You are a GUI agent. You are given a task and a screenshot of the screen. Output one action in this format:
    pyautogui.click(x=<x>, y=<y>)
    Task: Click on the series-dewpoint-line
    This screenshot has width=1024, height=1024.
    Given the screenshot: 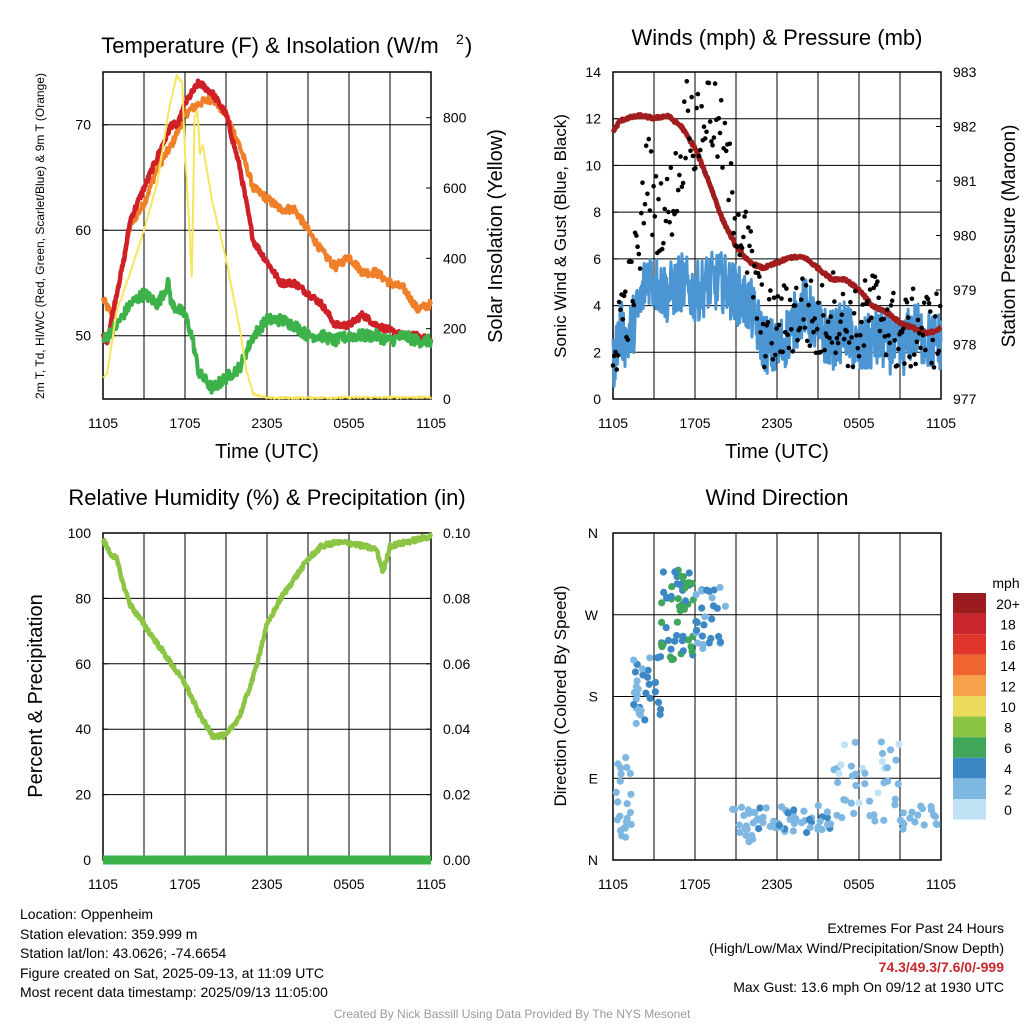 What is the action you would take?
    pyautogui.click(x=267, y=335)
    